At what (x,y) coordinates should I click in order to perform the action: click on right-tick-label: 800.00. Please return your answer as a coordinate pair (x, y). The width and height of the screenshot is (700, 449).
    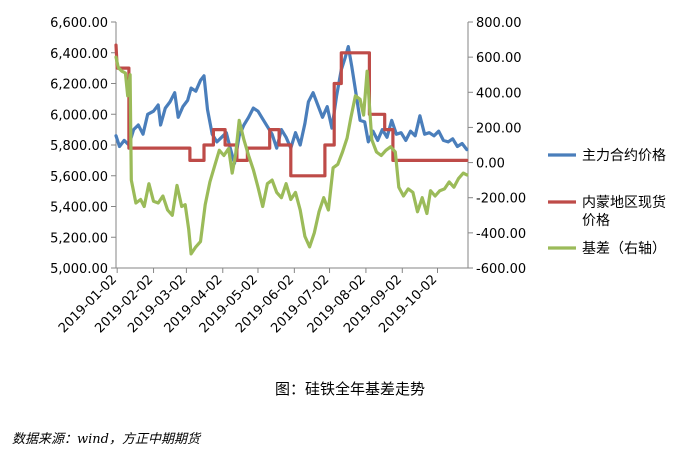
    Looking at the image, I should click on (499, 23).